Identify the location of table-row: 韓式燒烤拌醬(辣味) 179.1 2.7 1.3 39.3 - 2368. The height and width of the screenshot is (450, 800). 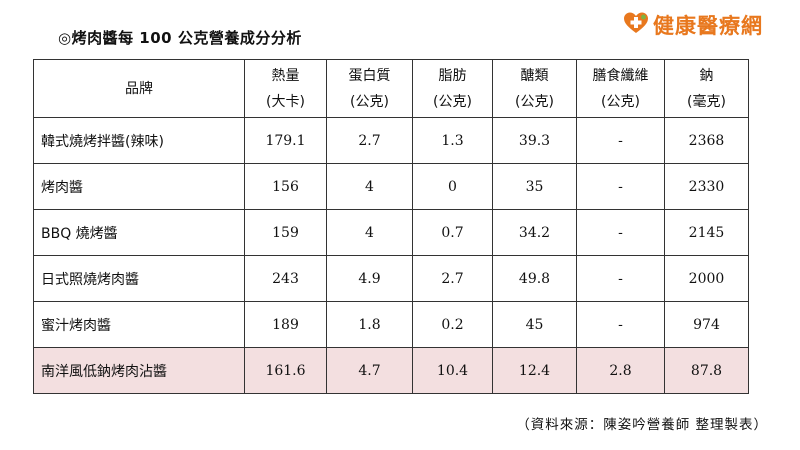
(391, 140).